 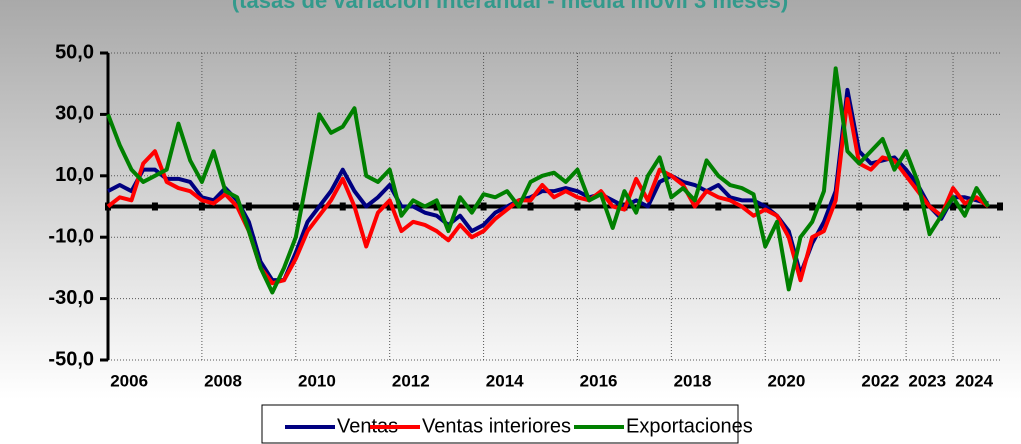 What do you see at coordinates (71, 236) in the screenshot?
I see `y-tick-label: -10,0` at bounding box center [71, 236].